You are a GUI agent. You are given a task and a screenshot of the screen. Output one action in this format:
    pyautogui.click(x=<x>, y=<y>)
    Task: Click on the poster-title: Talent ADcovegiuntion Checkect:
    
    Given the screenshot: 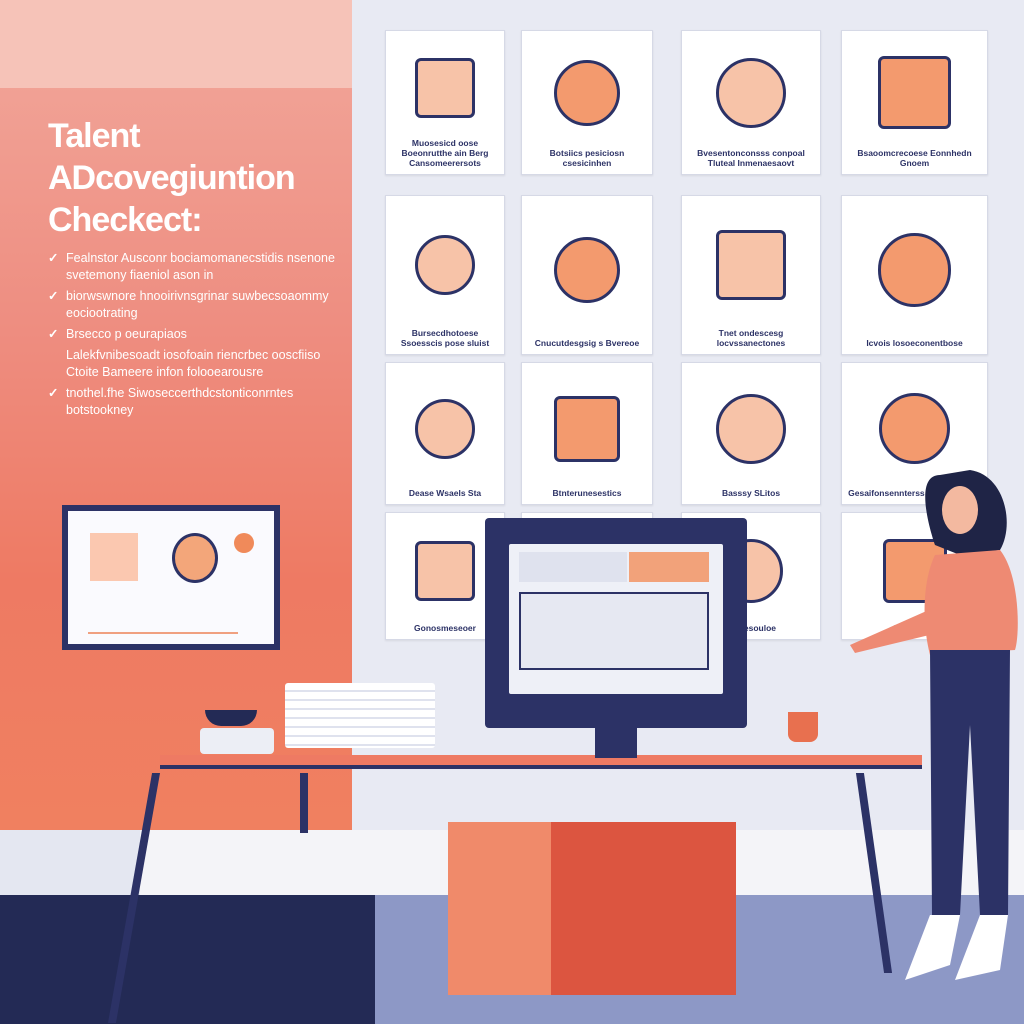 What is the action you would take?
    pyautogui.click(x=172, y=178)
    